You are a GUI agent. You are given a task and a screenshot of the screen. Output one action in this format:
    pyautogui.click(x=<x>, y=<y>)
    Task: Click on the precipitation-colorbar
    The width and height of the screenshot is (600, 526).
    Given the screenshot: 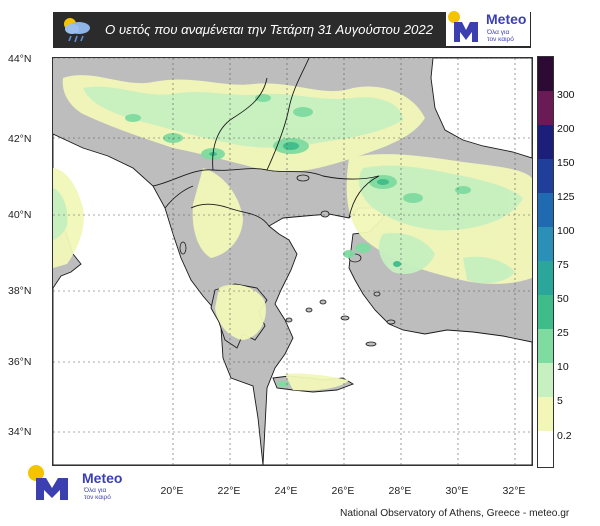 What is the action you would take?
    pyautogui.click(x=545, y=262)
    